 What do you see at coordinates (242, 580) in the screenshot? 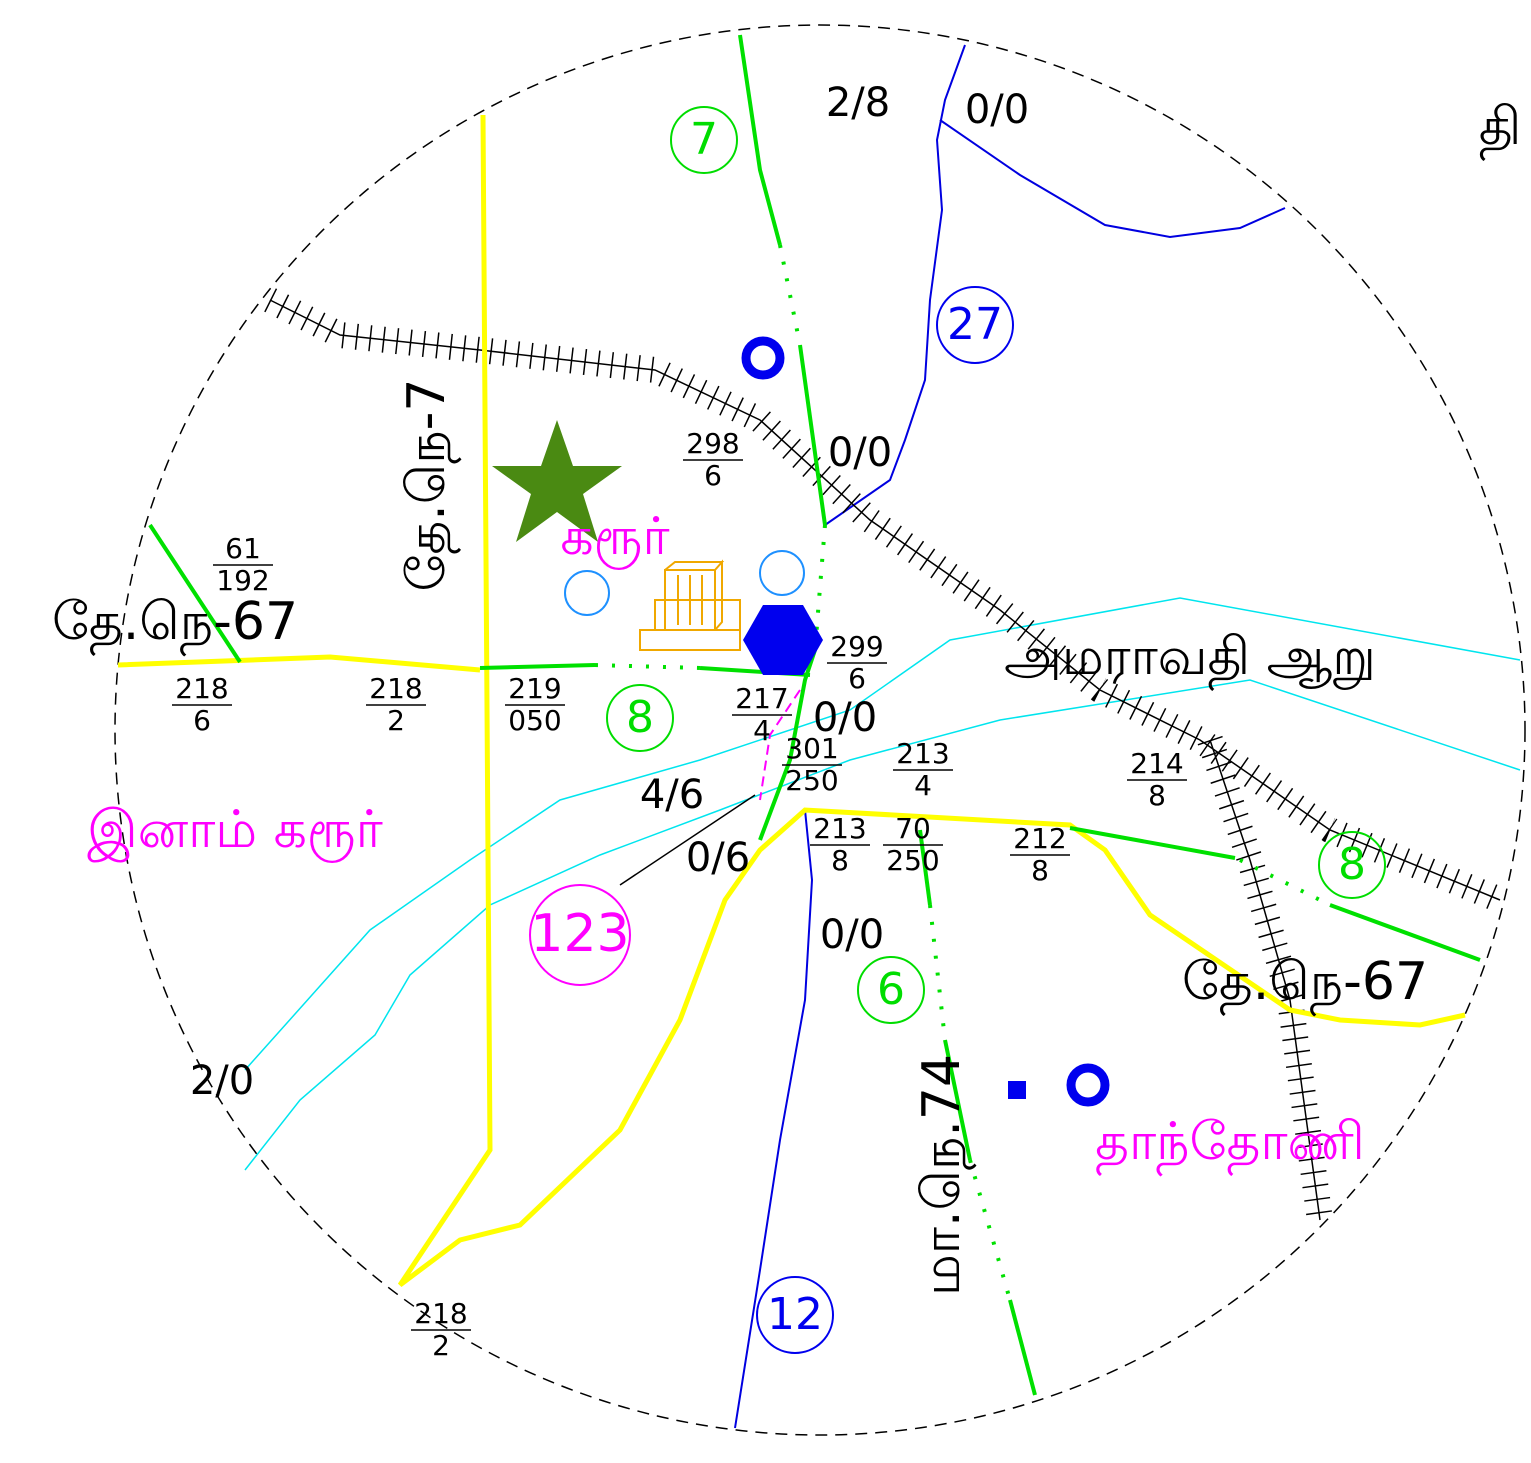
I see `fraction-bottom: 192` at bounding box center [242, 580].